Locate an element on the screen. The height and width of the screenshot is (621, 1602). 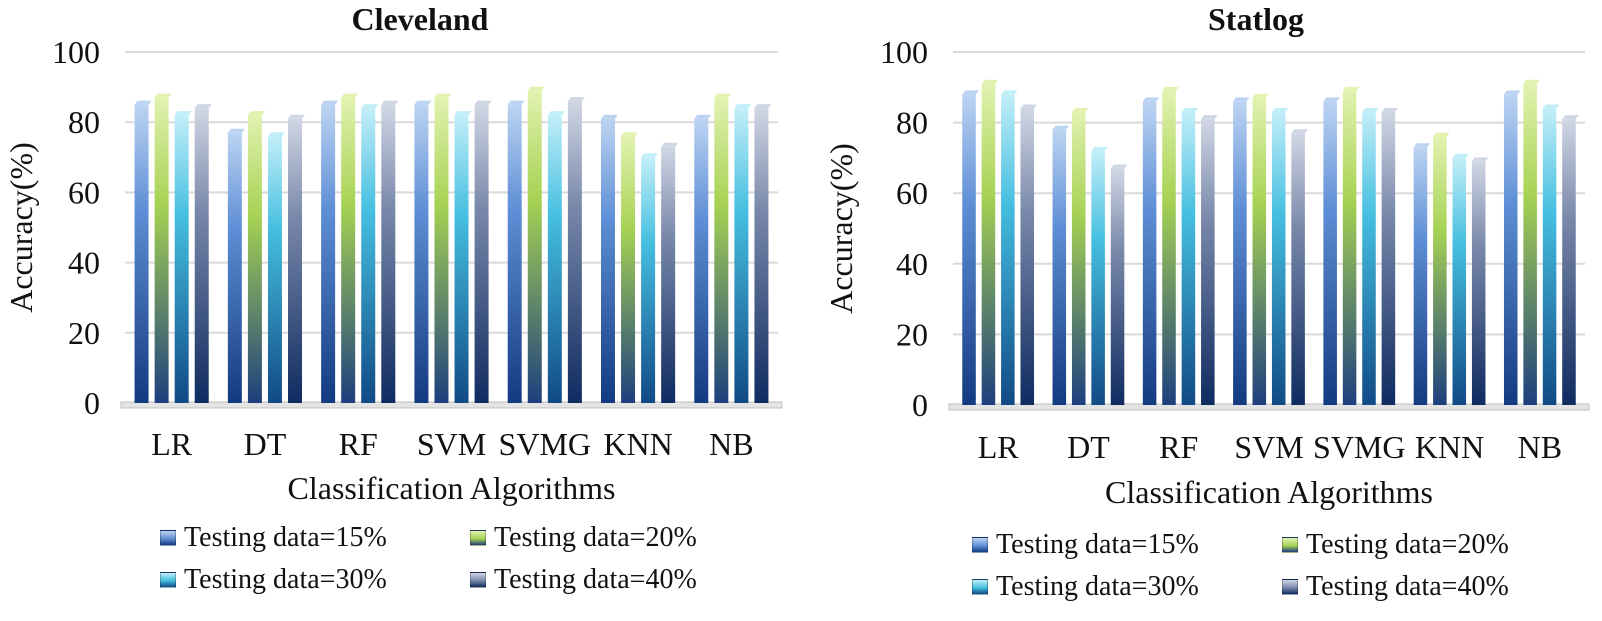
legend-item: Testing data=15% is located at coordinates (315, 537).